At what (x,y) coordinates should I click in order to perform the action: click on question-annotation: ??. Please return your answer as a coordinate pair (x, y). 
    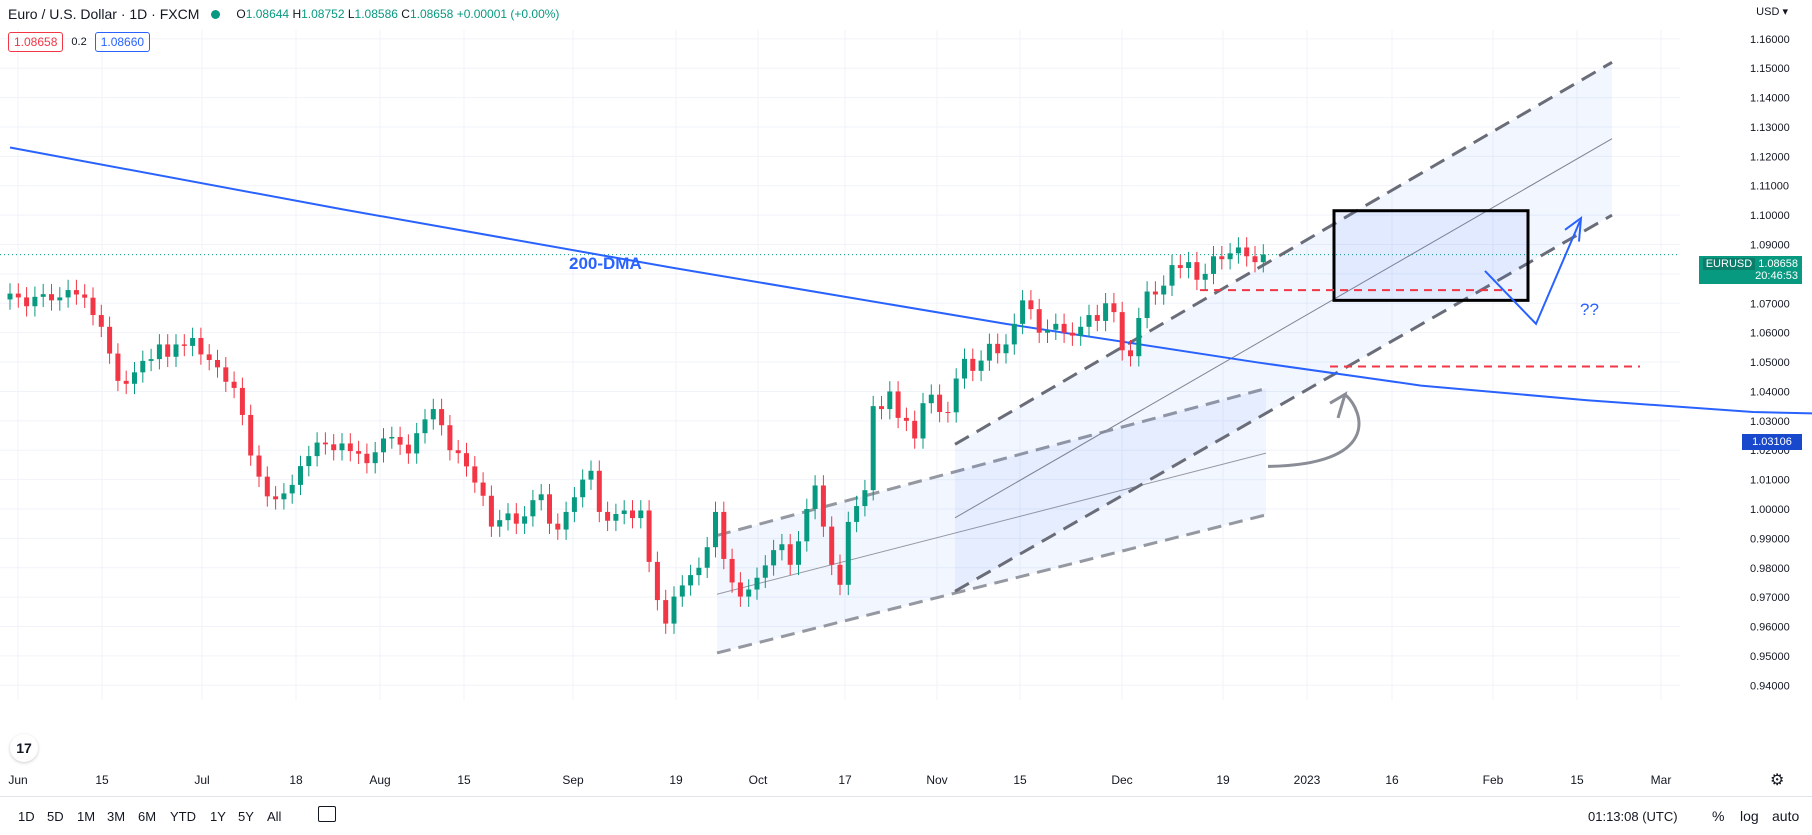
    Looking at the image, I should click on (1589, 309).